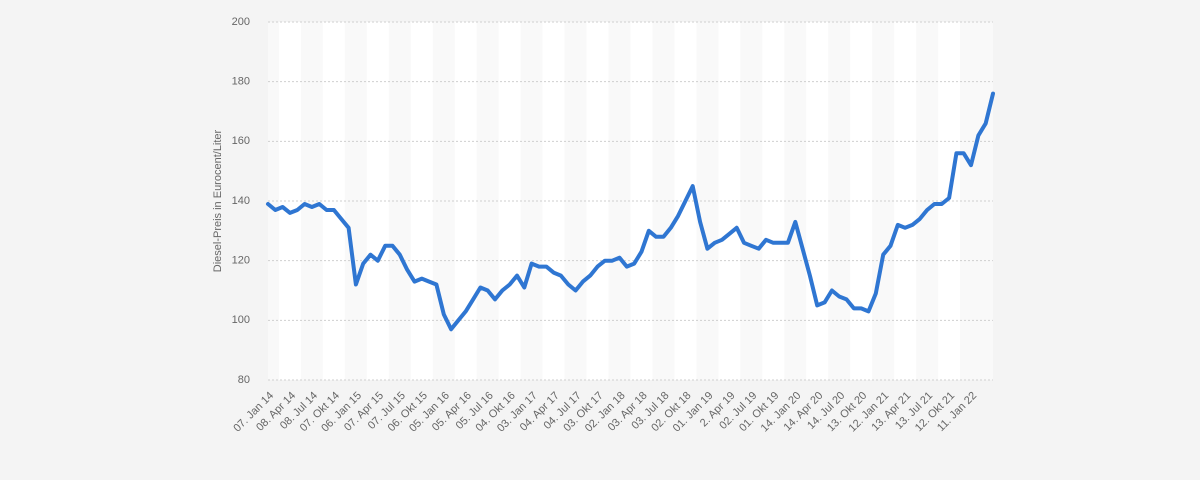  I want to click on y-tick-label: 100, so click(241, 320).